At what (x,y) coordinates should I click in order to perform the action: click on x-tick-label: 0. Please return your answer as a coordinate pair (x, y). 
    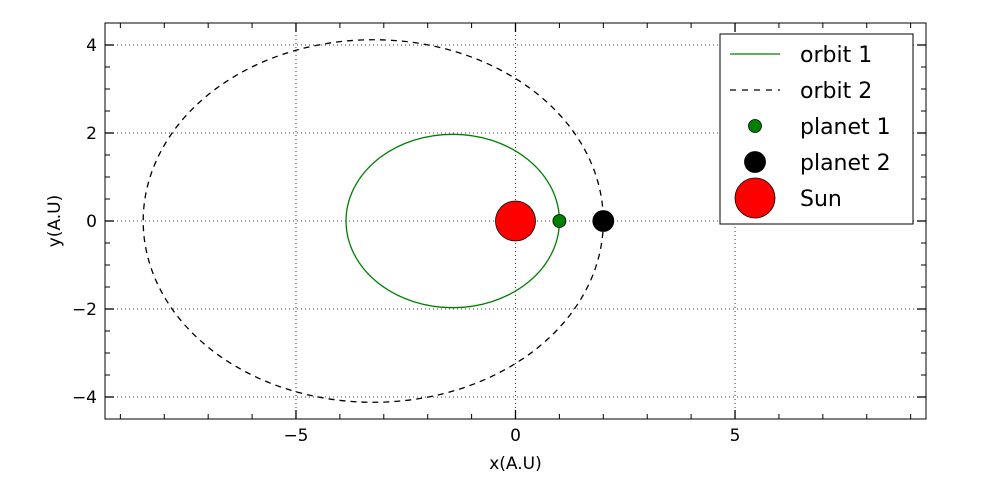
    Looking at the image, I should click on (515, 436).